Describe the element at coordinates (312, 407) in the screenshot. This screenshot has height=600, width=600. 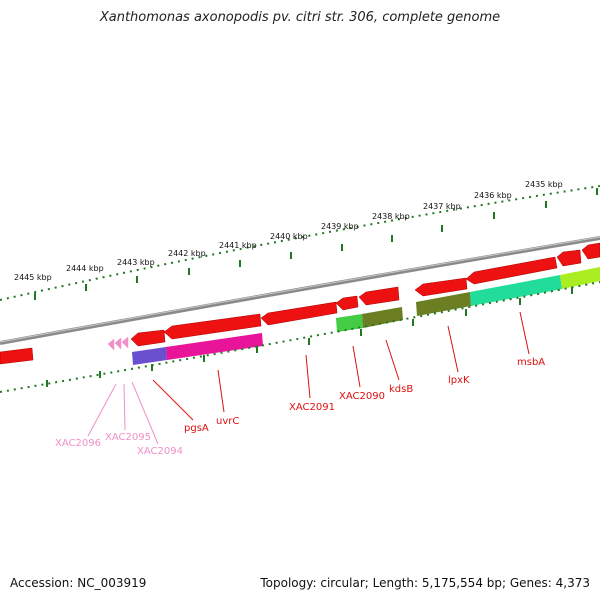
I see `label-XAC2091: XAC2091` at that location.